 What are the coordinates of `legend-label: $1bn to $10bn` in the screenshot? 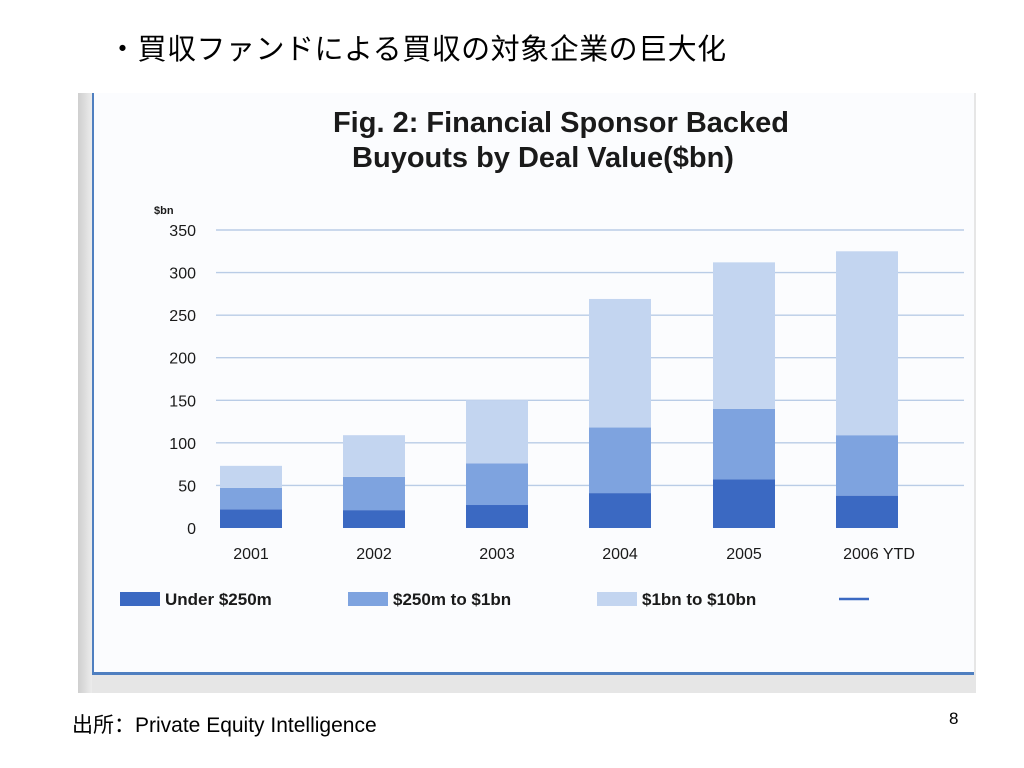 It's located at (699, 599).